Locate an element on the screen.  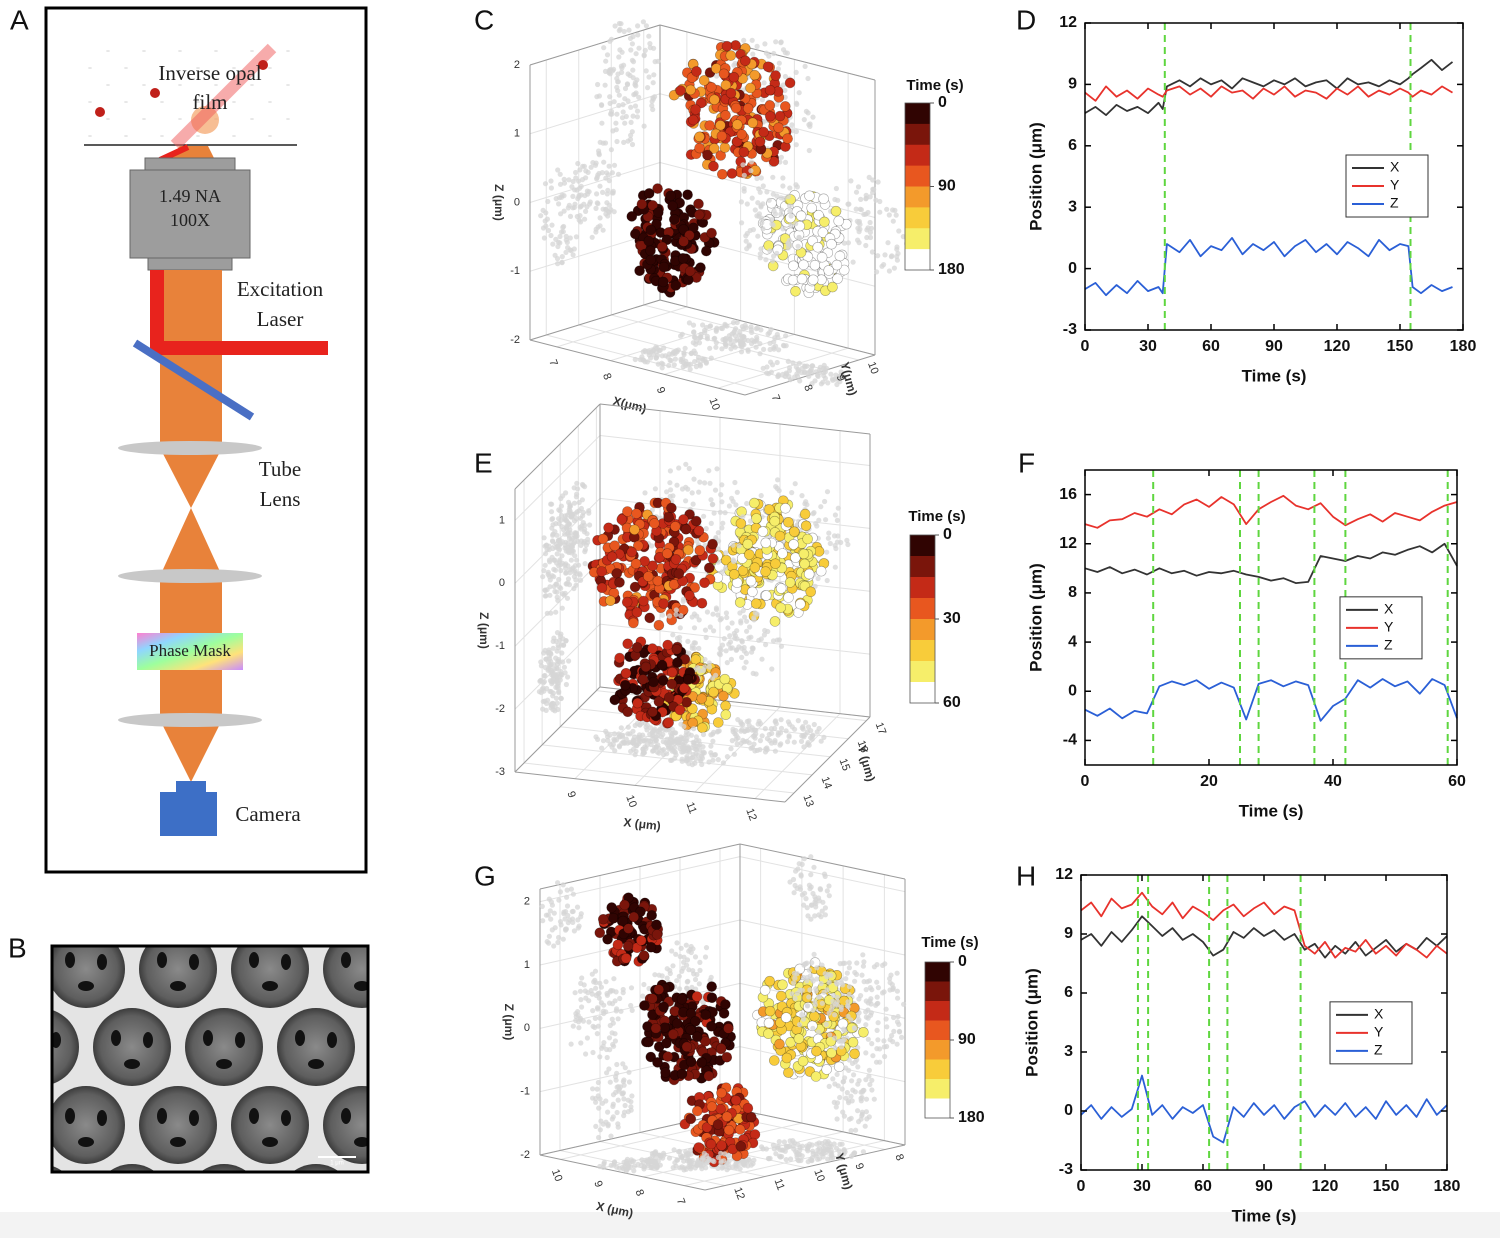
y-tick-label: 9 is located at coordinates (1072, 84).